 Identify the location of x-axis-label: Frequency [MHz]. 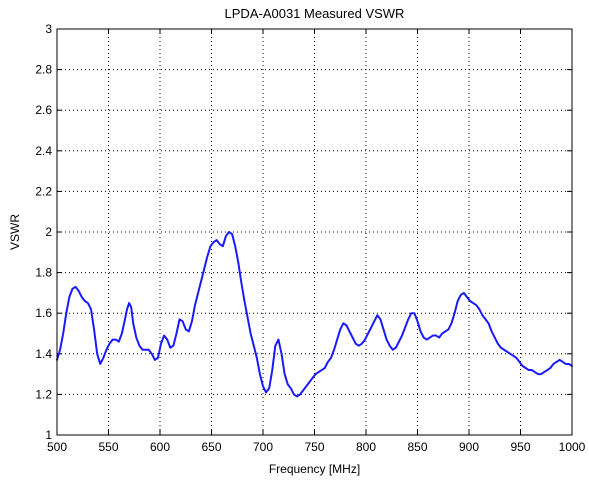
(314, 469).